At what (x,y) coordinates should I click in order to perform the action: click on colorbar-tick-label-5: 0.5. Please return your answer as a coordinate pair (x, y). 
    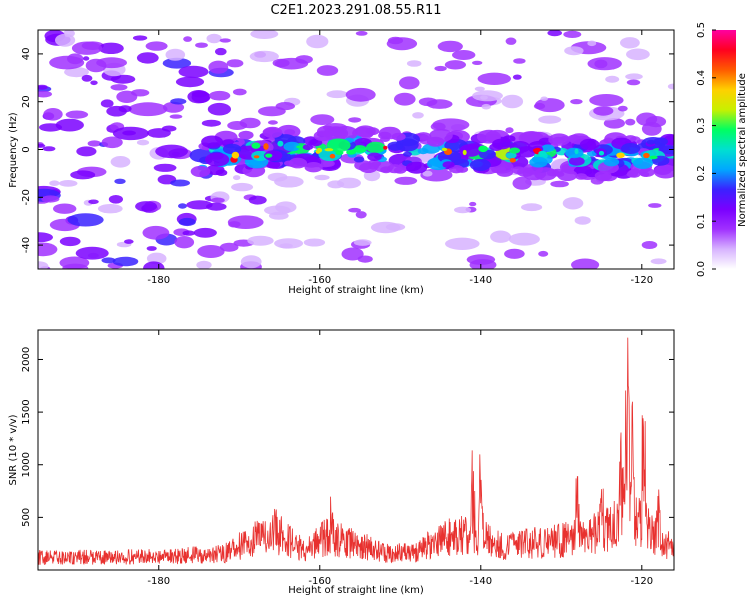
    Looking at the image, I should click on (701, 30).